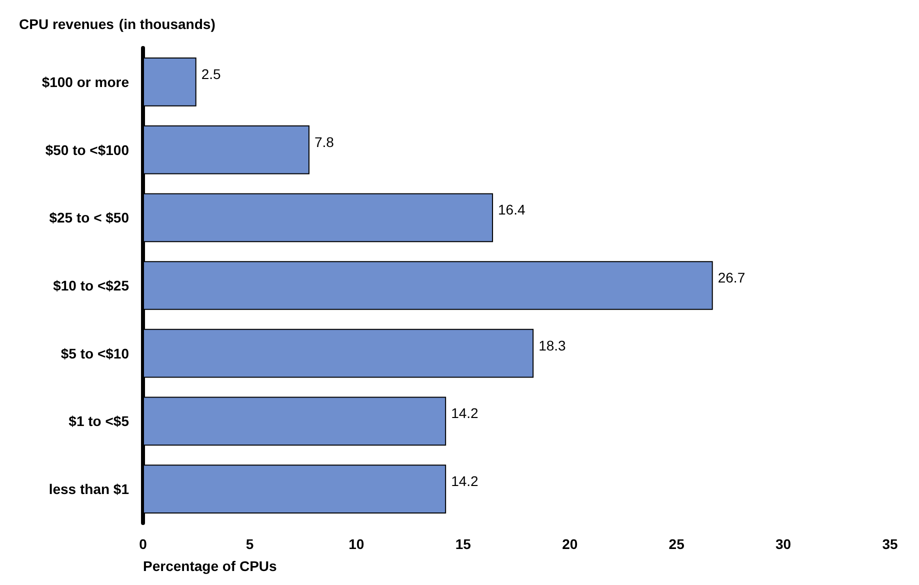 This screenshot has height=585, width=919. What do you see at coordinates (783, 544) in the screenshot?
I see `x-tick-label: 30` at bounding box center [783, 544].